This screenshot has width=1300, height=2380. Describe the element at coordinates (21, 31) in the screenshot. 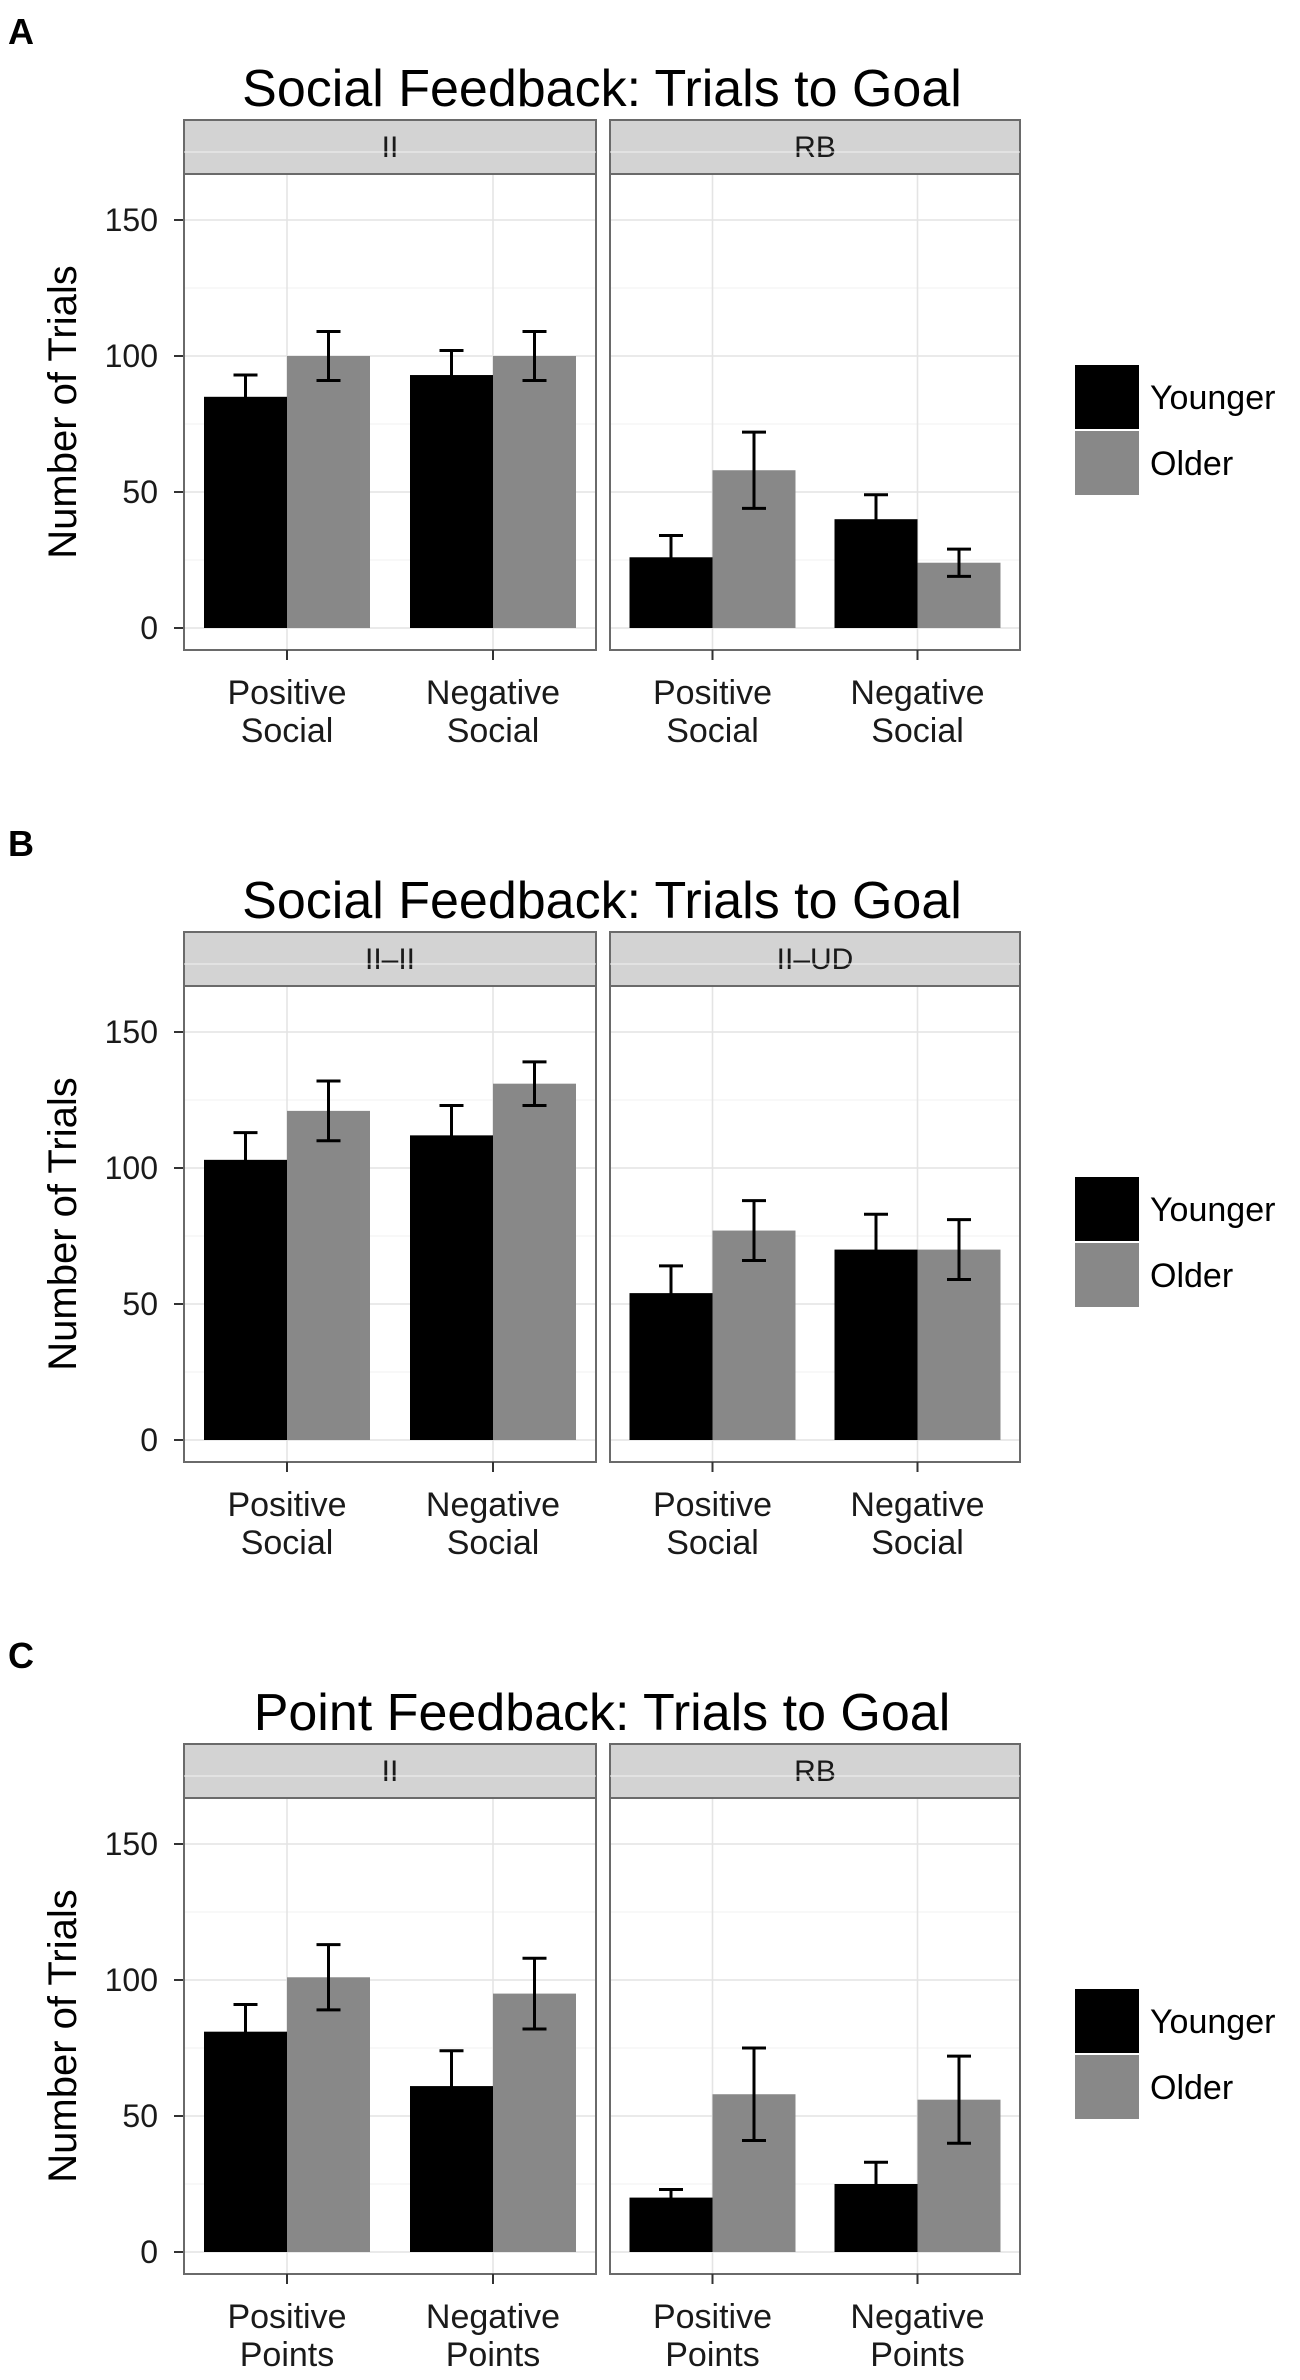

I see `panel-letter: A` at that location.